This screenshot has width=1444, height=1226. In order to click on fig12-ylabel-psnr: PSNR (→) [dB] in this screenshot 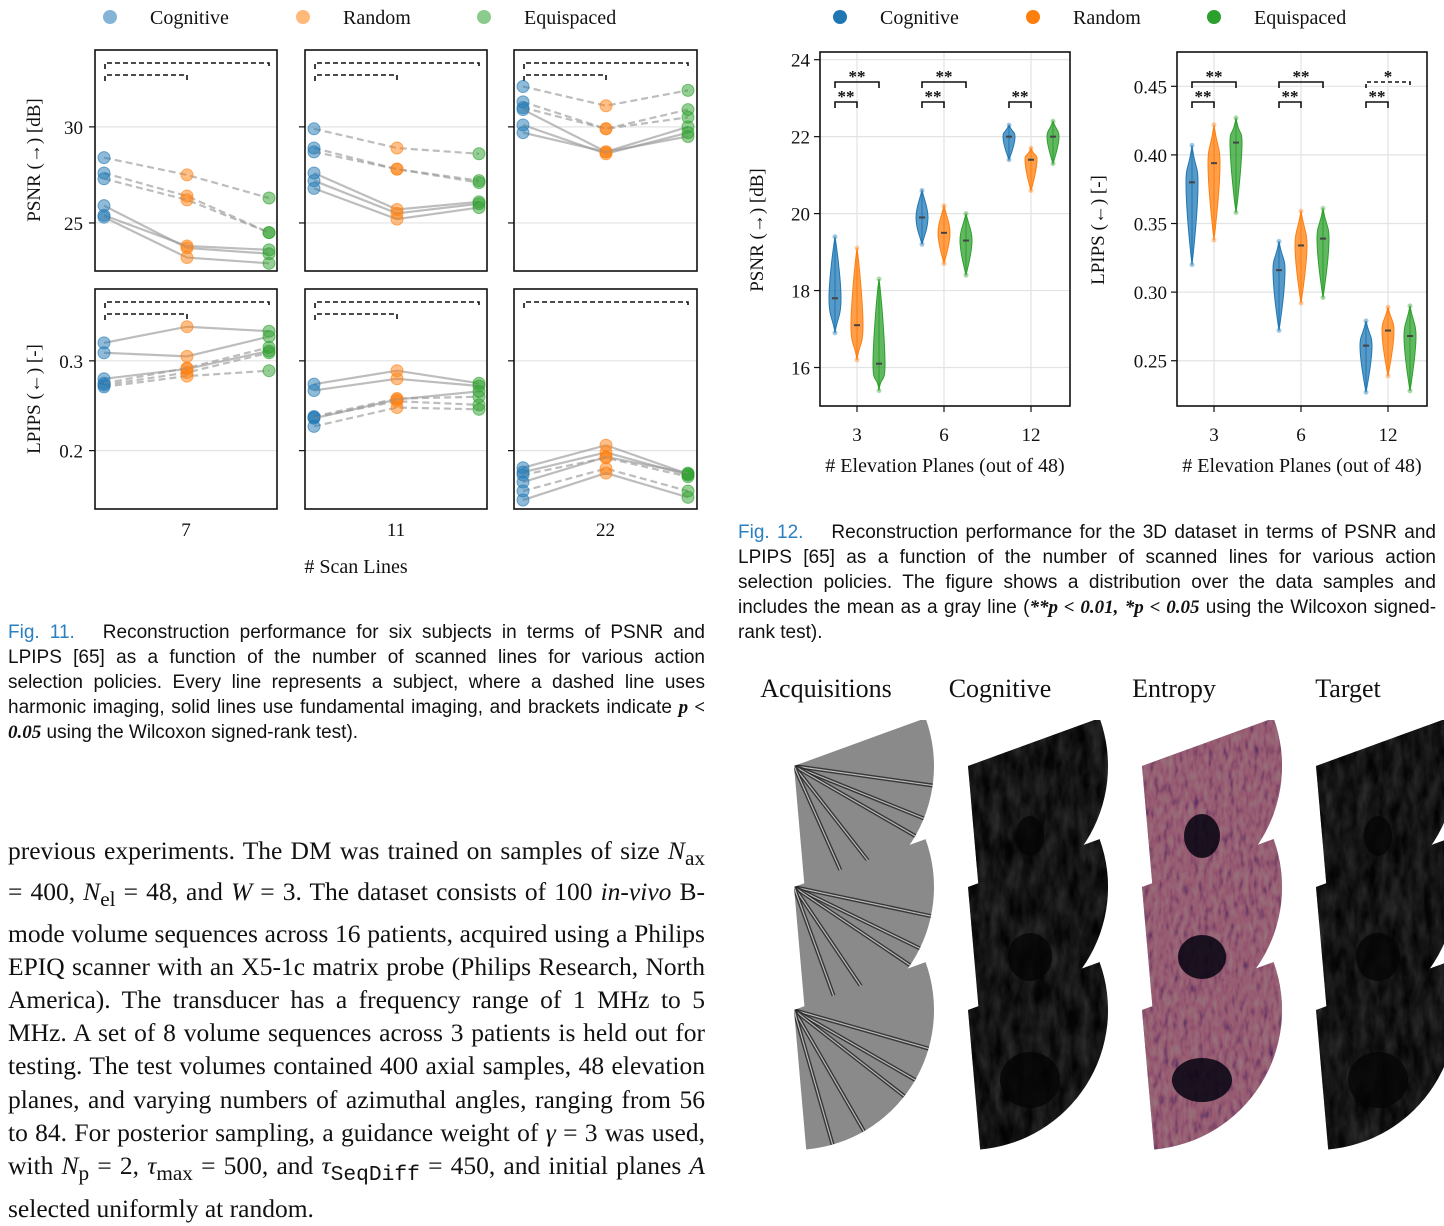, I will do `click(757, 230)`.